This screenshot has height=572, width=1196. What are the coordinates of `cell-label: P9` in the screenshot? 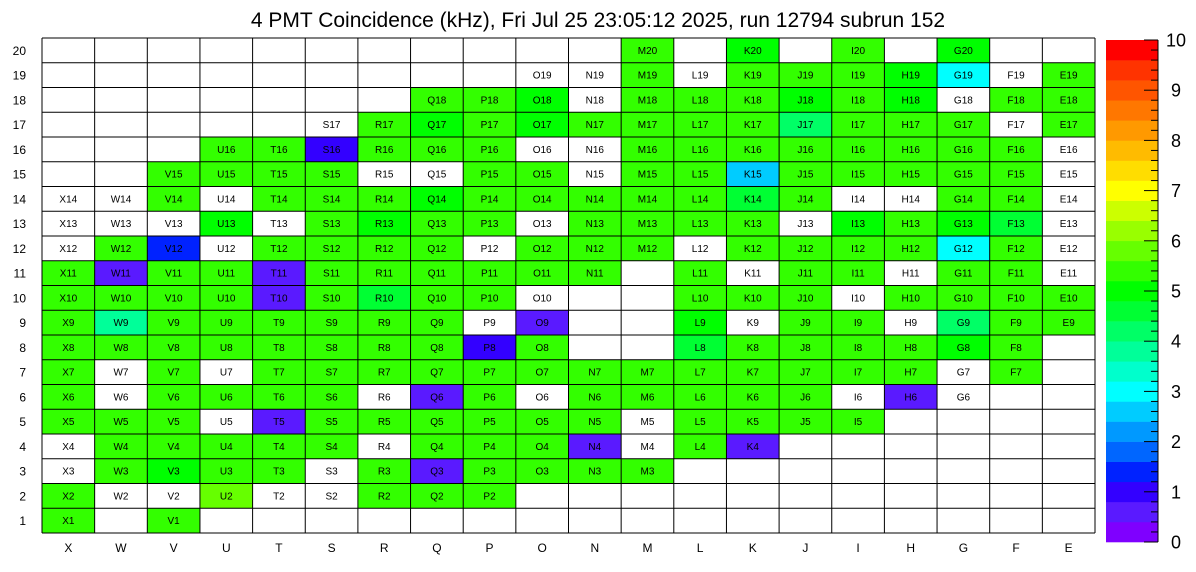 It's located at (489, 323).